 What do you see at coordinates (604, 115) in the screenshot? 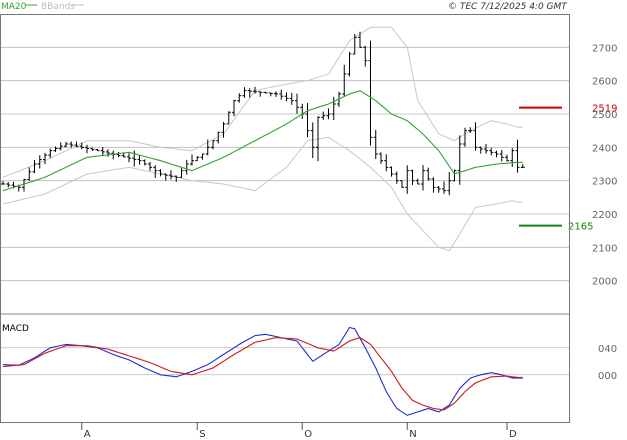
I see `price-tick-label: 2500` at bounding box center [604, 115].